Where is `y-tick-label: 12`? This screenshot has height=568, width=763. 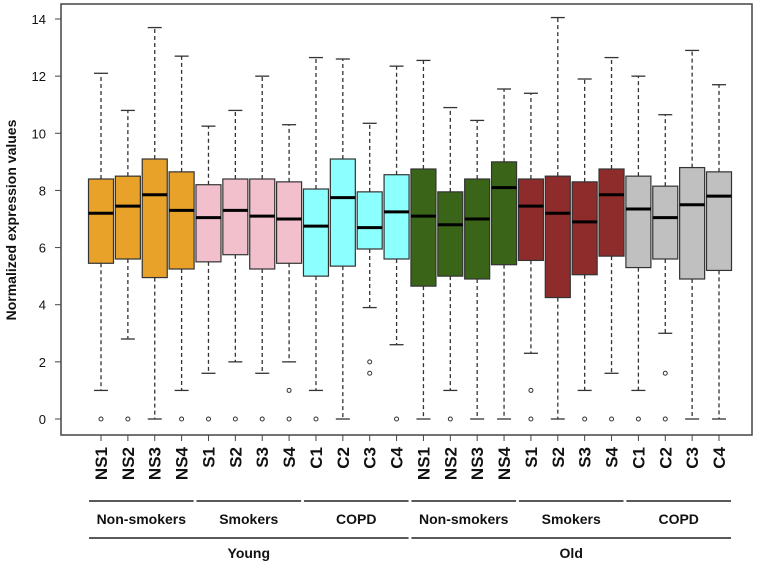
y-tick-label: 12 is located at coordinates (39, 76).